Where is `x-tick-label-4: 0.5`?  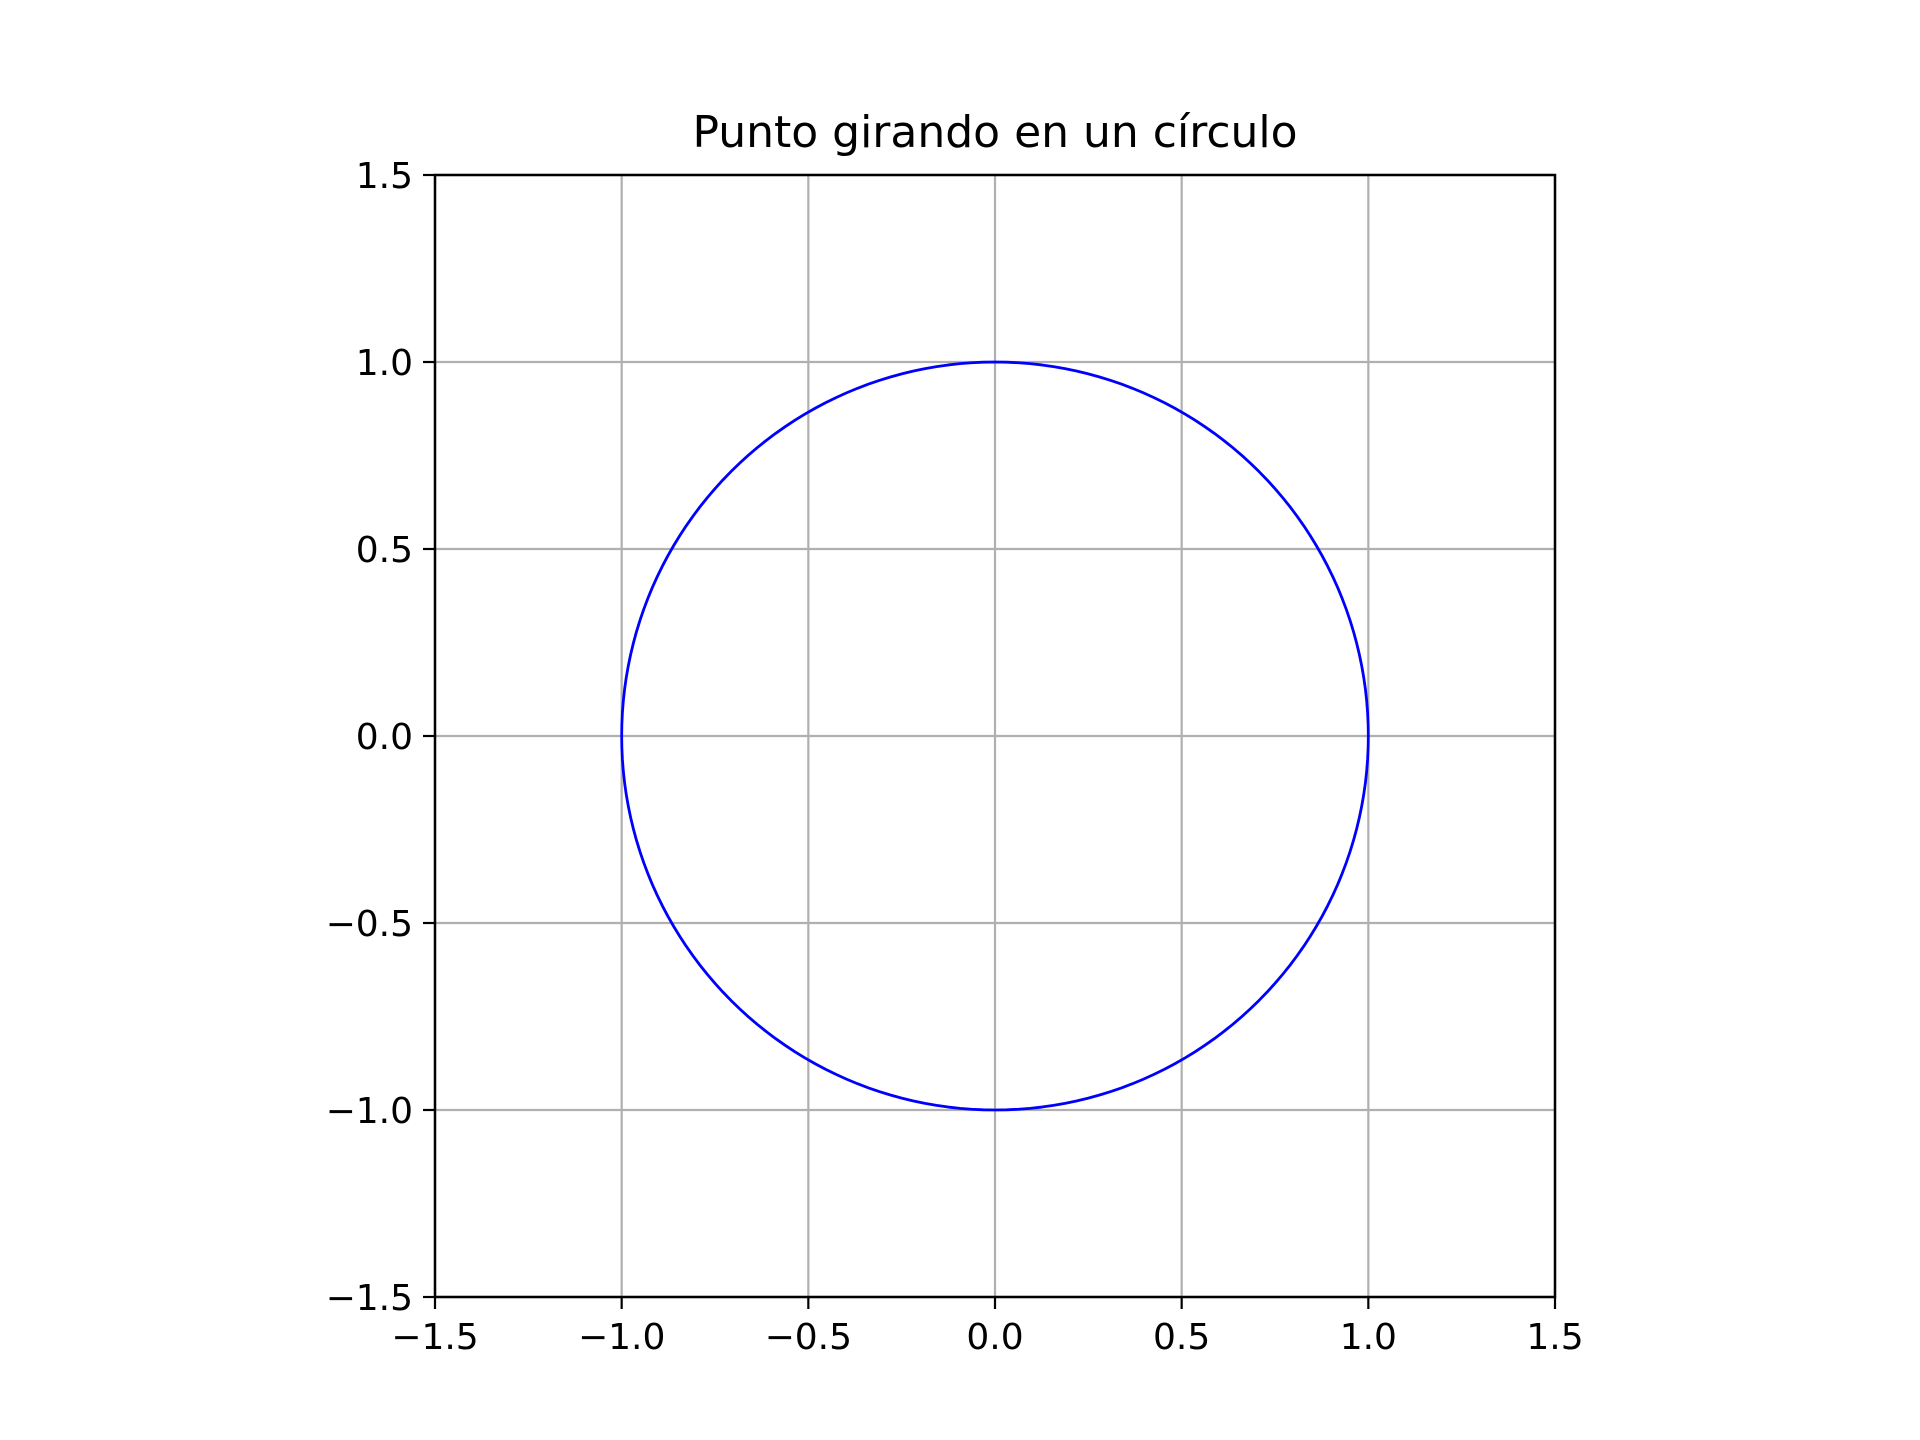
x-tick-label-4: 0.5 is located at coordinates (1181, 1337).